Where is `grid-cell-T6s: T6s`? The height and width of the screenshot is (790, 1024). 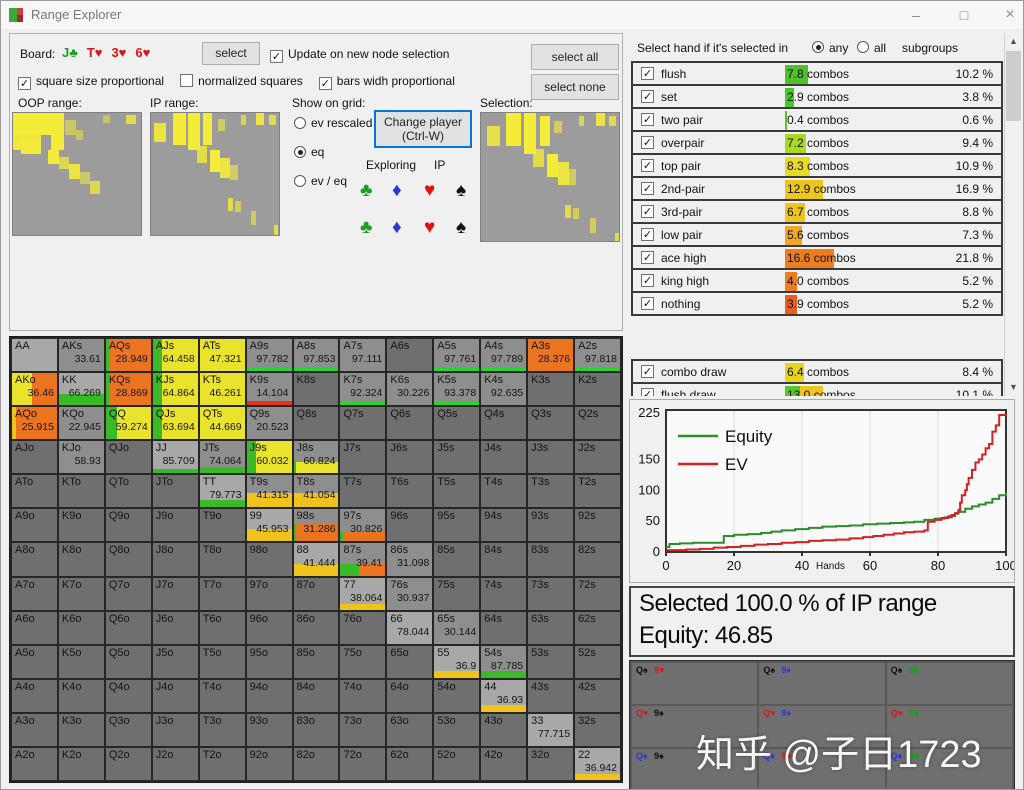 grid-cell-T6s: T6s is located at coordinates (410, 491).